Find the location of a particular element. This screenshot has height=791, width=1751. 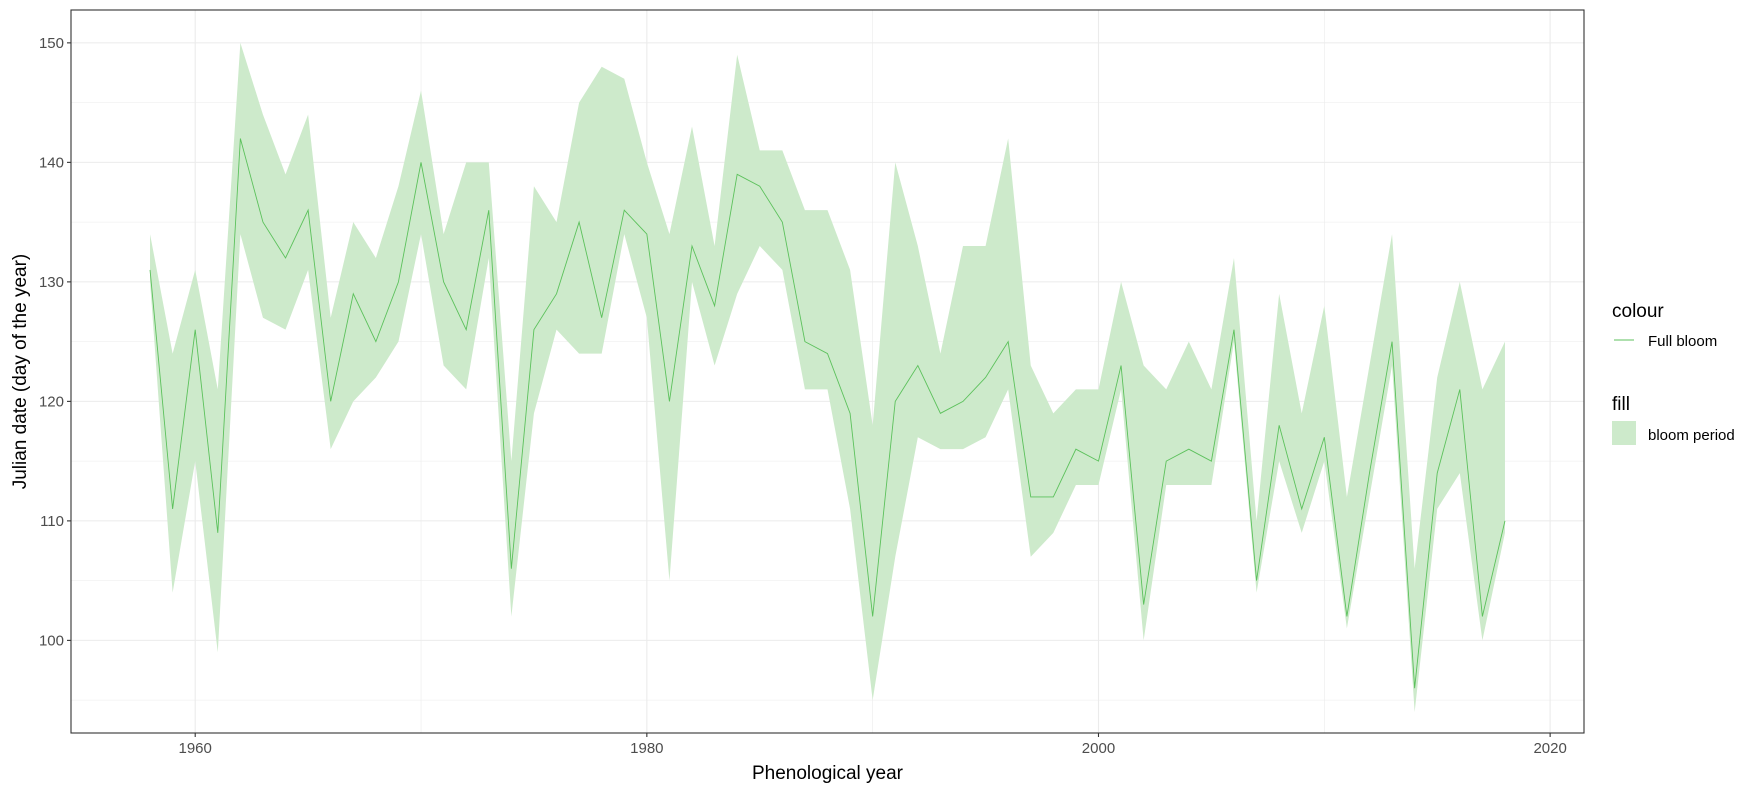

y-tick-label: 130 is located at coordinates (51, 282).